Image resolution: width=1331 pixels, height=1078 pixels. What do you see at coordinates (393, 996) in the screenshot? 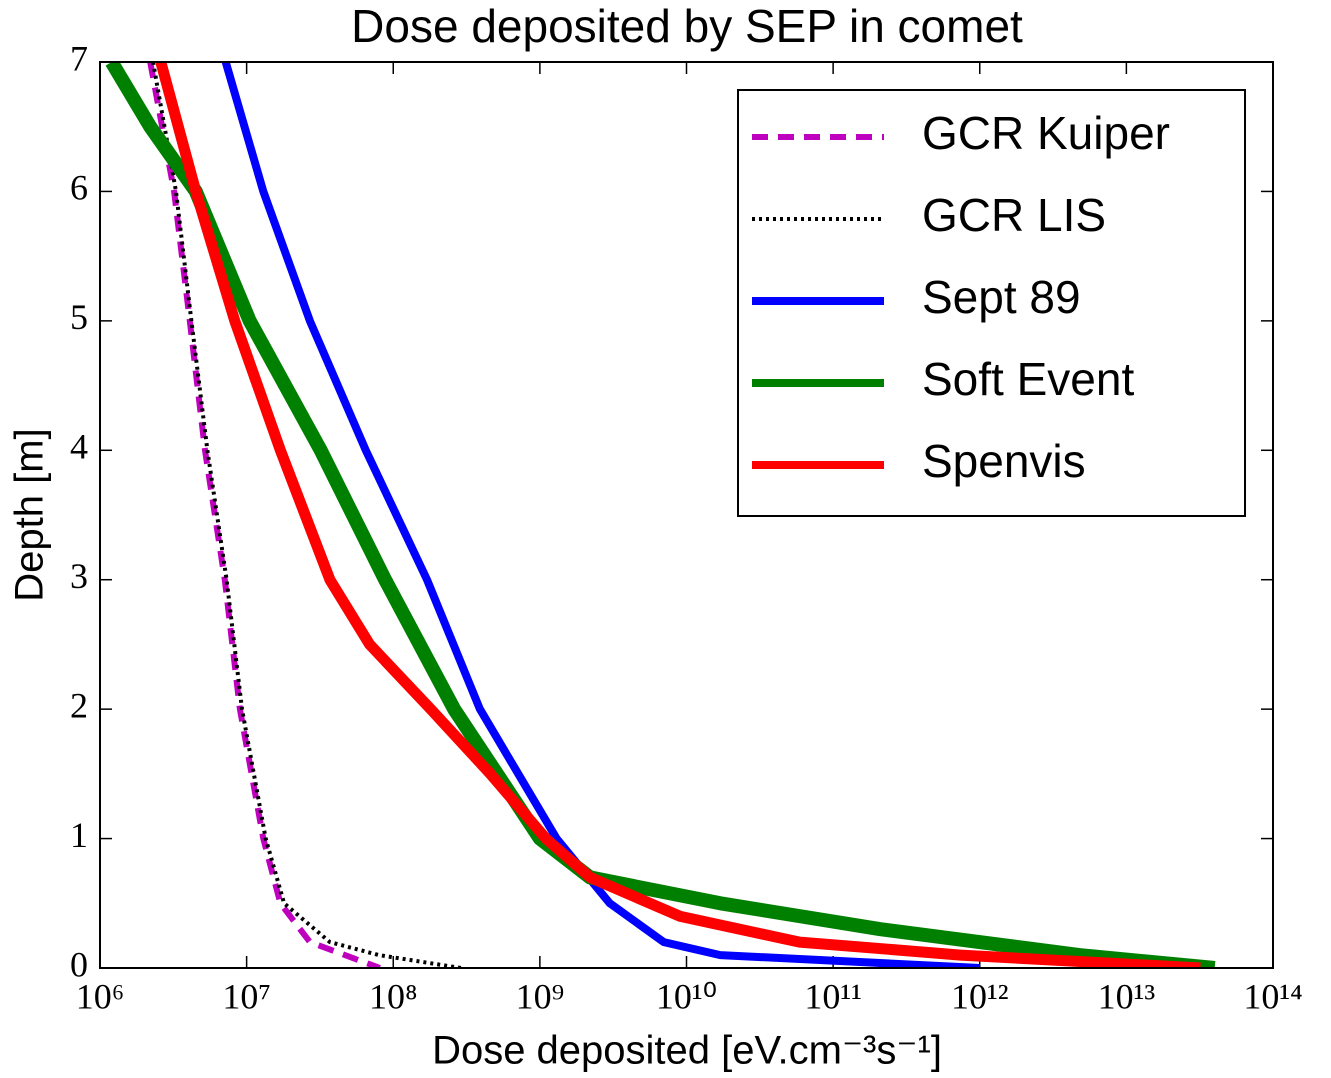
I see `x-tick-label: 10⁸` at bounding box center [393, 996].